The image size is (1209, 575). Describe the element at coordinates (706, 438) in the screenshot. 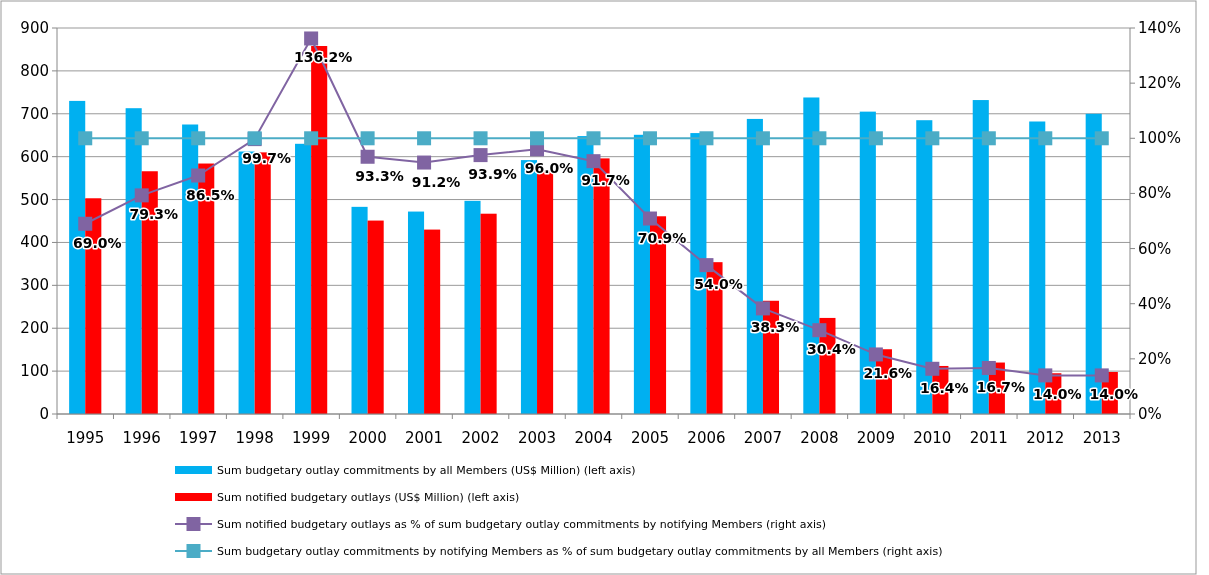

I see `x-tick-label: 2006` at that location.